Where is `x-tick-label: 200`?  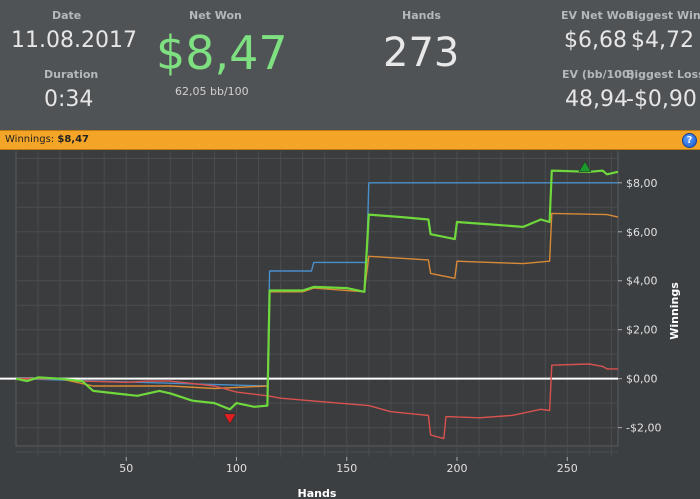
x-tick-label: 200 is located at coordinates (457, 468).